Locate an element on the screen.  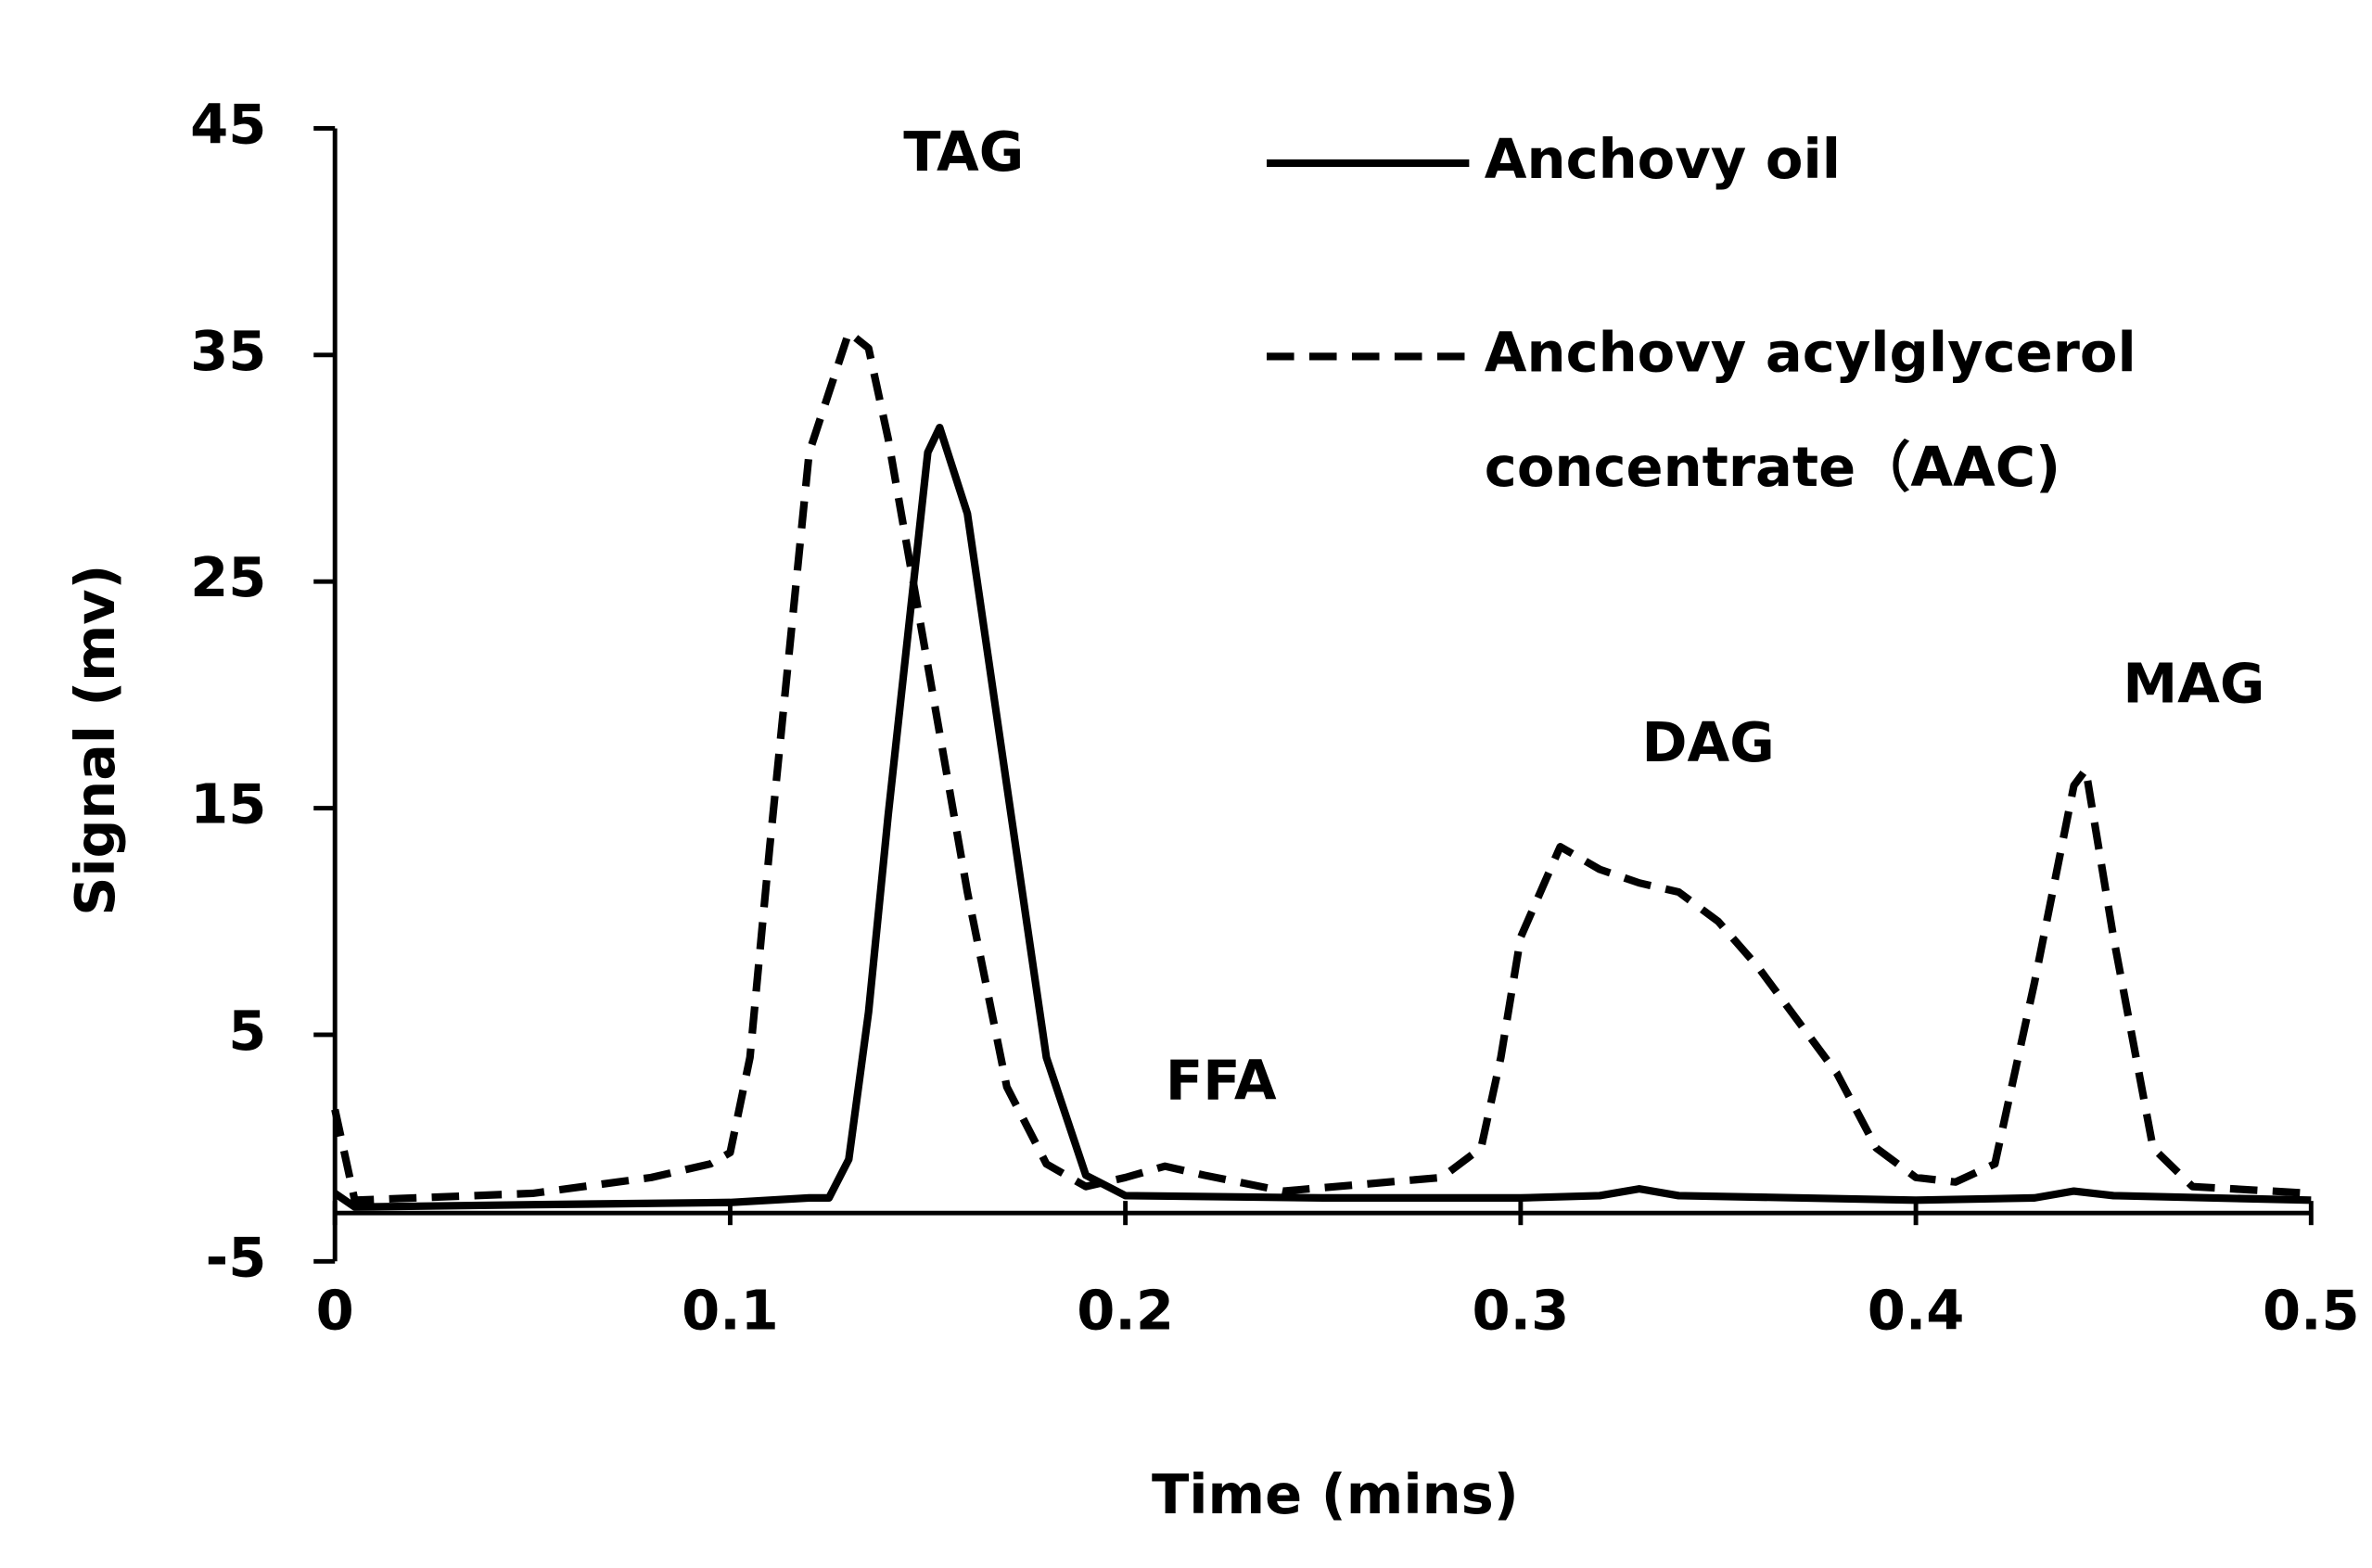
x-tick-label: 0.1 is located at coordinates (731, 1311).